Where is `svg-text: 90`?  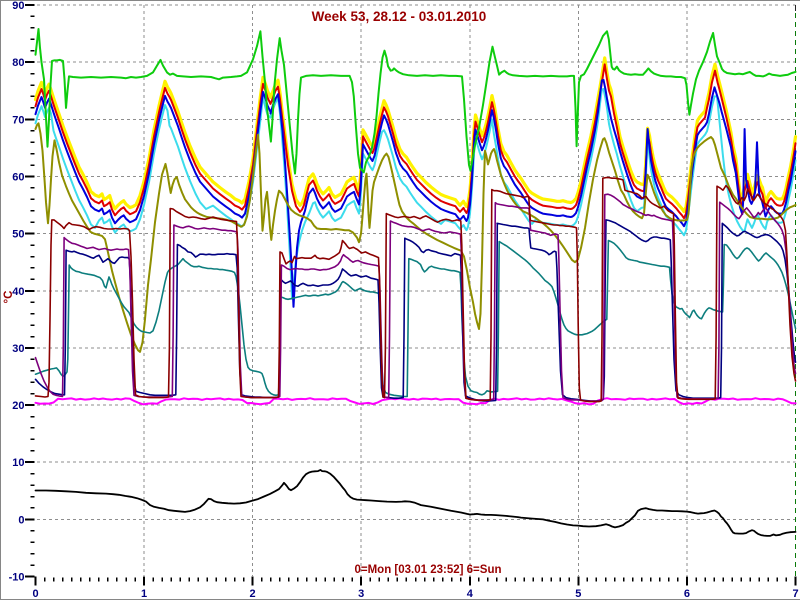 svg-text: 90 is located at coordinates (18, 6).